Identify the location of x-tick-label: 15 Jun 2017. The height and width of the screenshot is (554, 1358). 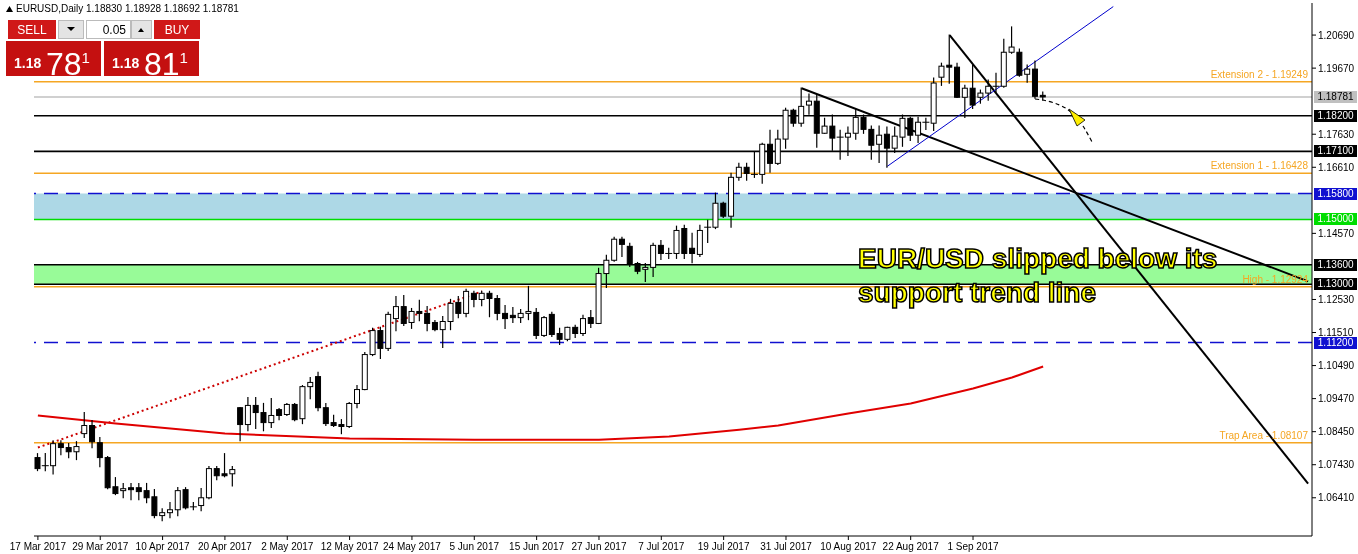
(537, 546).